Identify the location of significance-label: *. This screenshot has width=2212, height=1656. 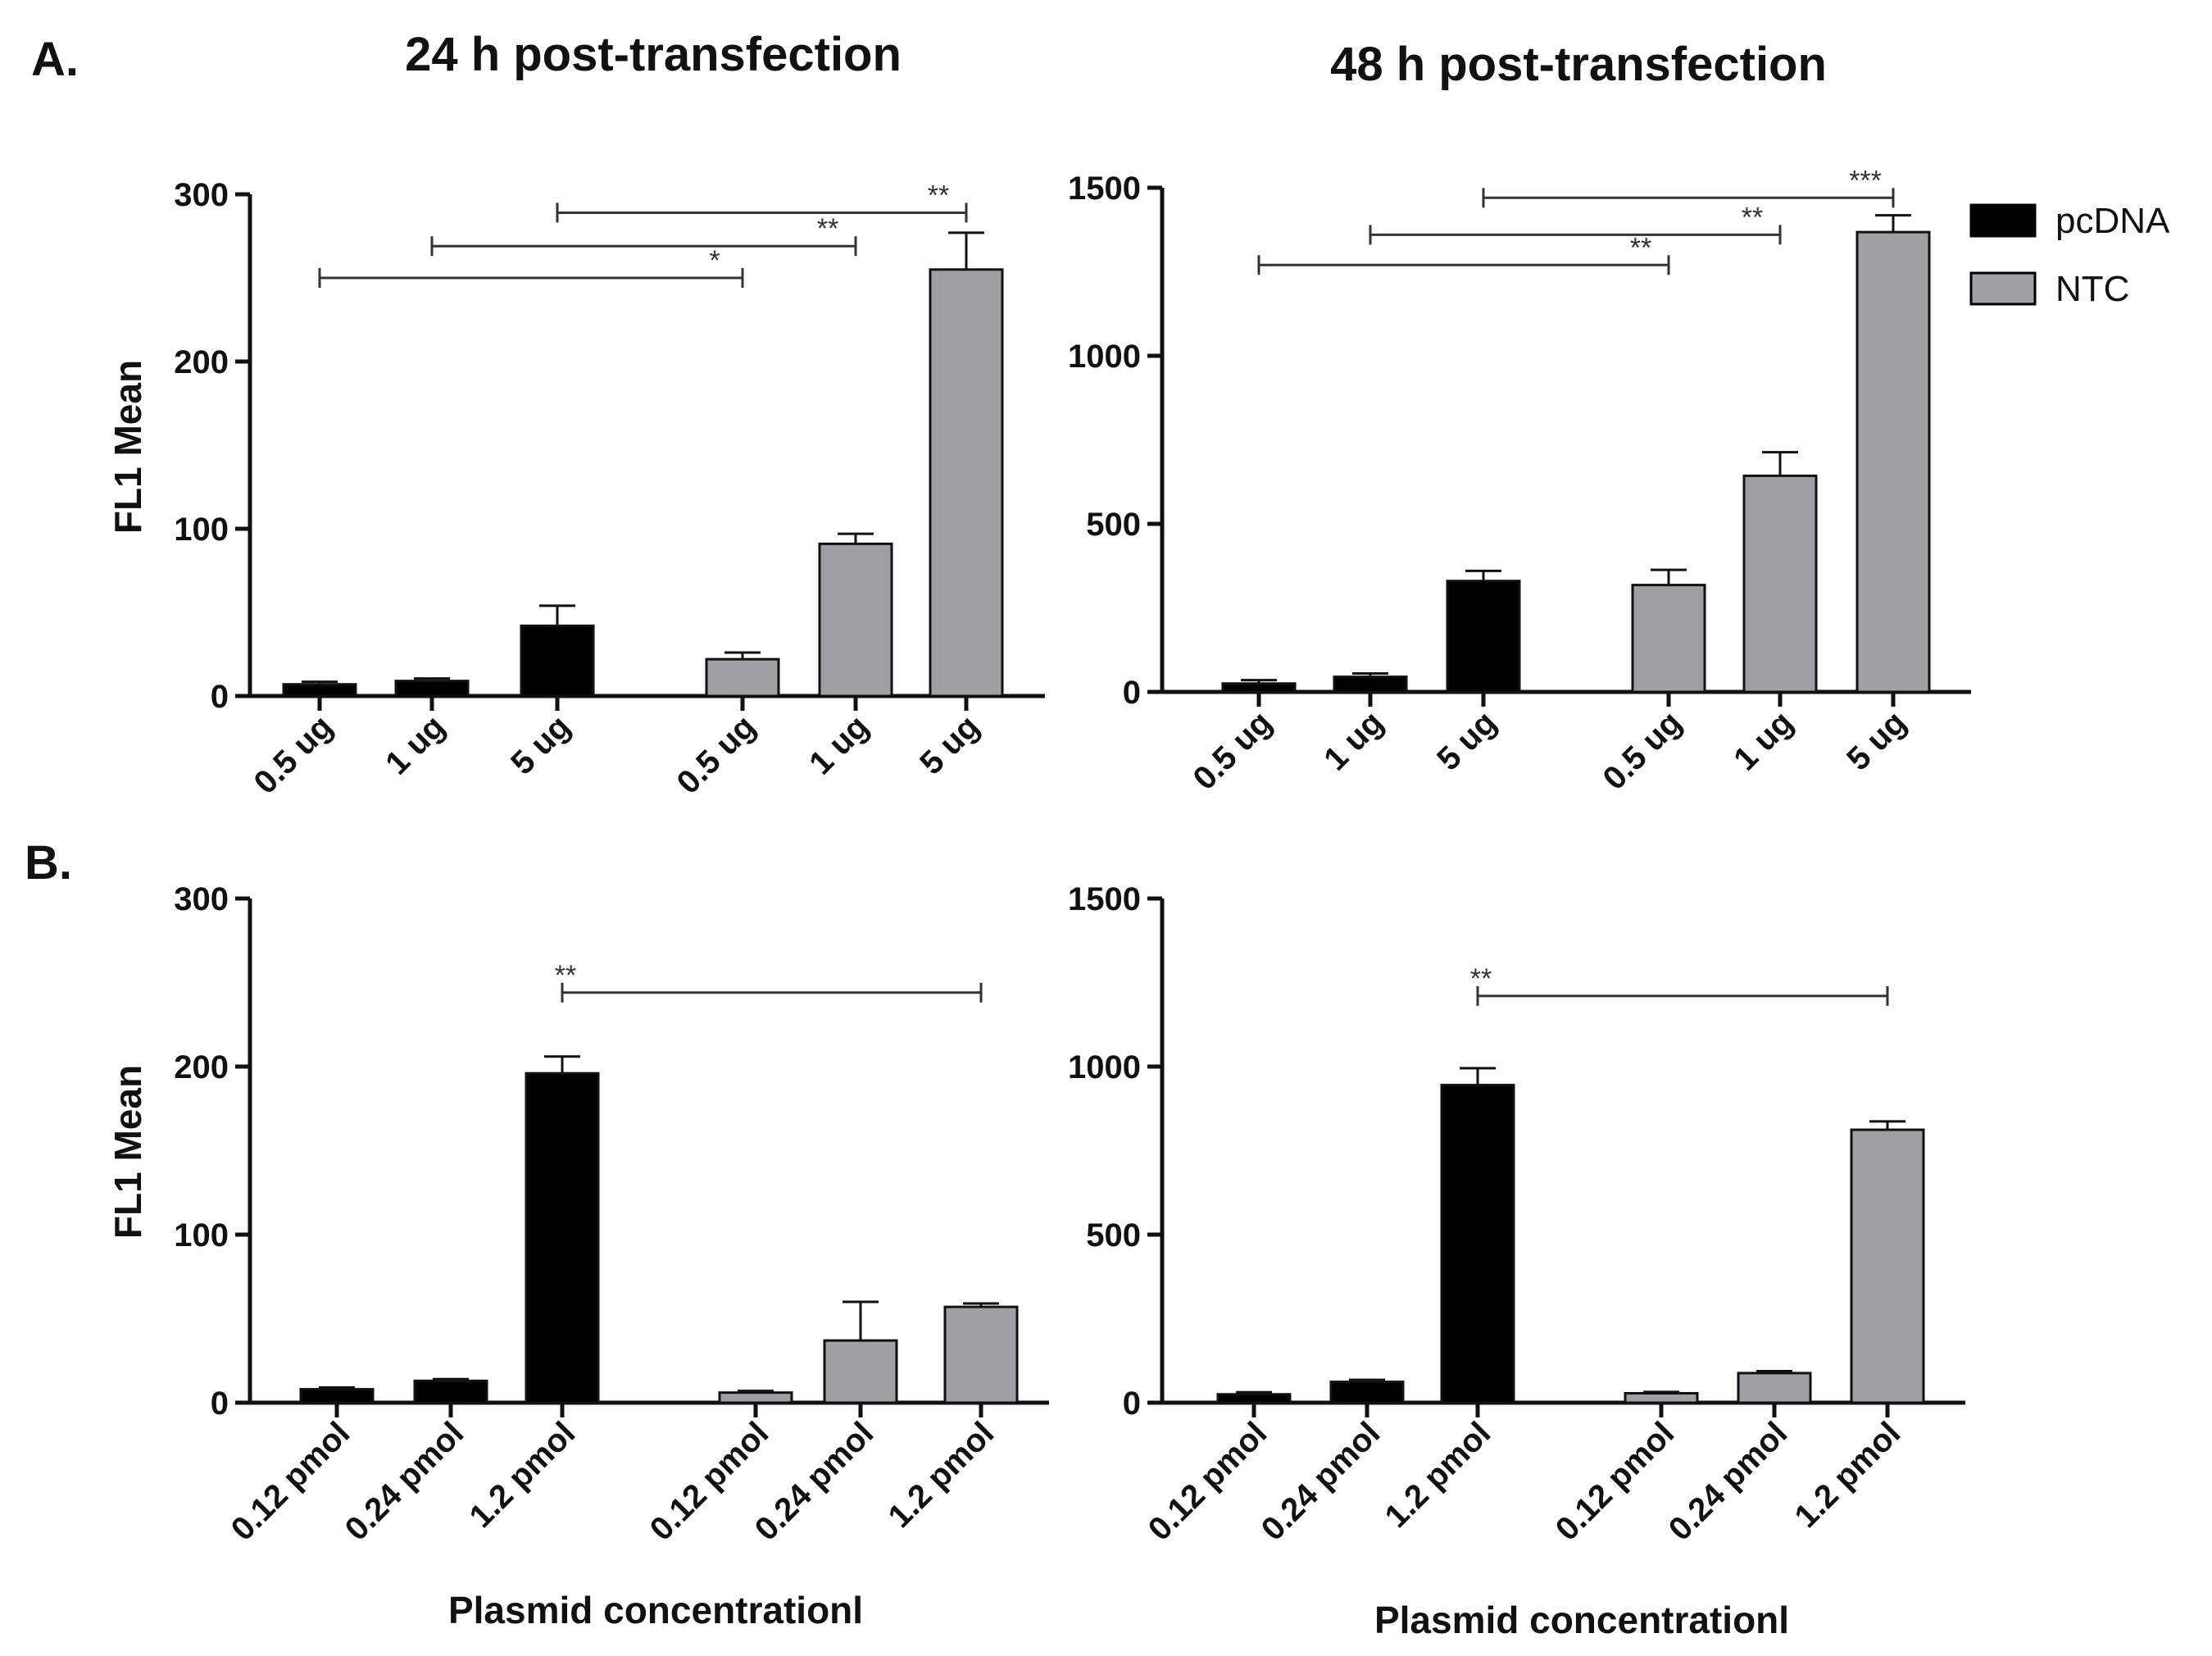
(714, 260).